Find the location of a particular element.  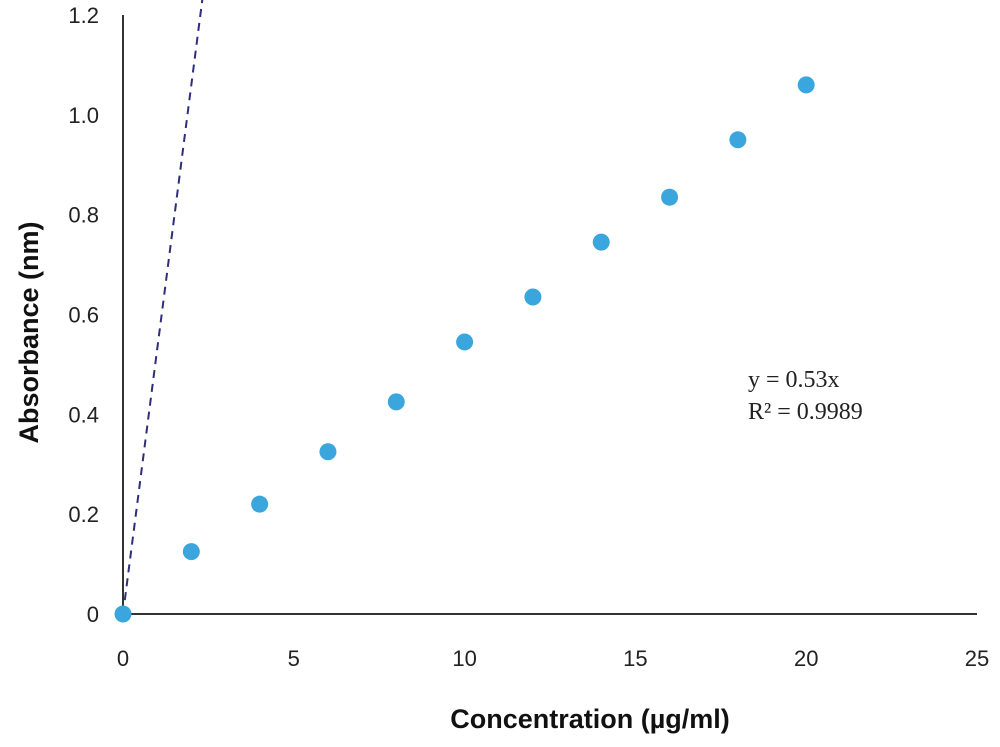

x-axis-title: Concentration (µg/ml) is located at coordinates (590, 719).